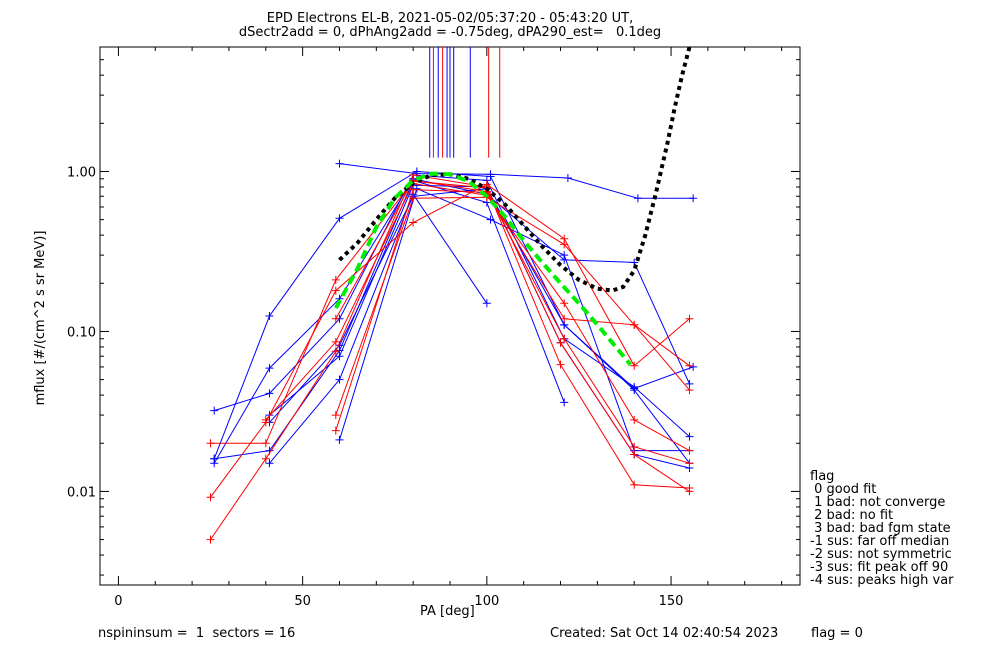  What do you see at coordinates (483, 268) in the screenshot?
I see `fit-curve-green` at bounding box center [483, 268].